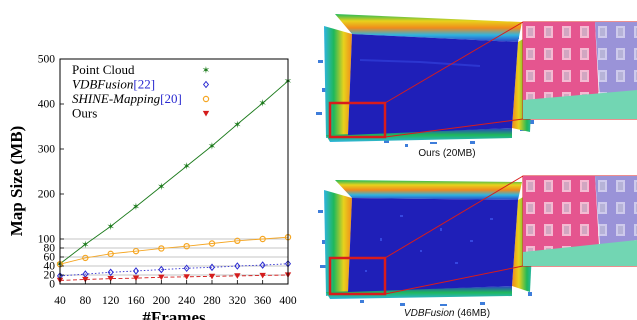 Image resolution: width=637 pixels, height=320 pixels. What do you see at coordinates (187, 301) in the screenshot?
I see `x-tick-label: 240` at bounding box center [187, 301].